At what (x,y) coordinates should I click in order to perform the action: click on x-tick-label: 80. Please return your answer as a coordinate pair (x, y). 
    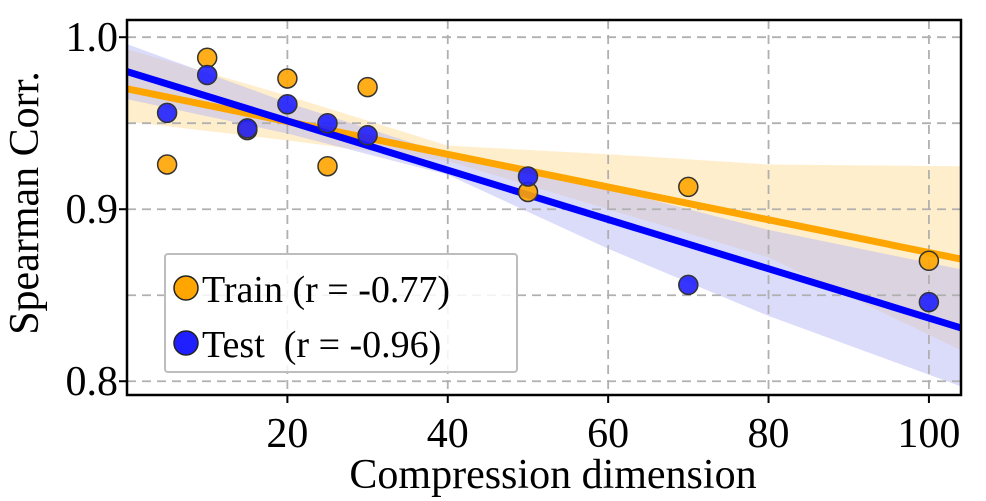
    Looking at the image, I should click on (769, 434).